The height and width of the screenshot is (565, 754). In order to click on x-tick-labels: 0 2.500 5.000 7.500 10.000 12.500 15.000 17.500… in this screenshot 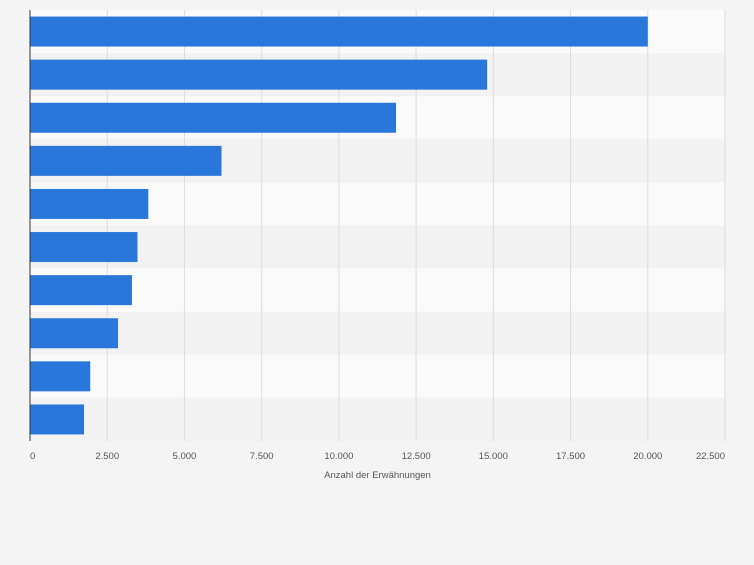, I will do `click(377, 456)`.